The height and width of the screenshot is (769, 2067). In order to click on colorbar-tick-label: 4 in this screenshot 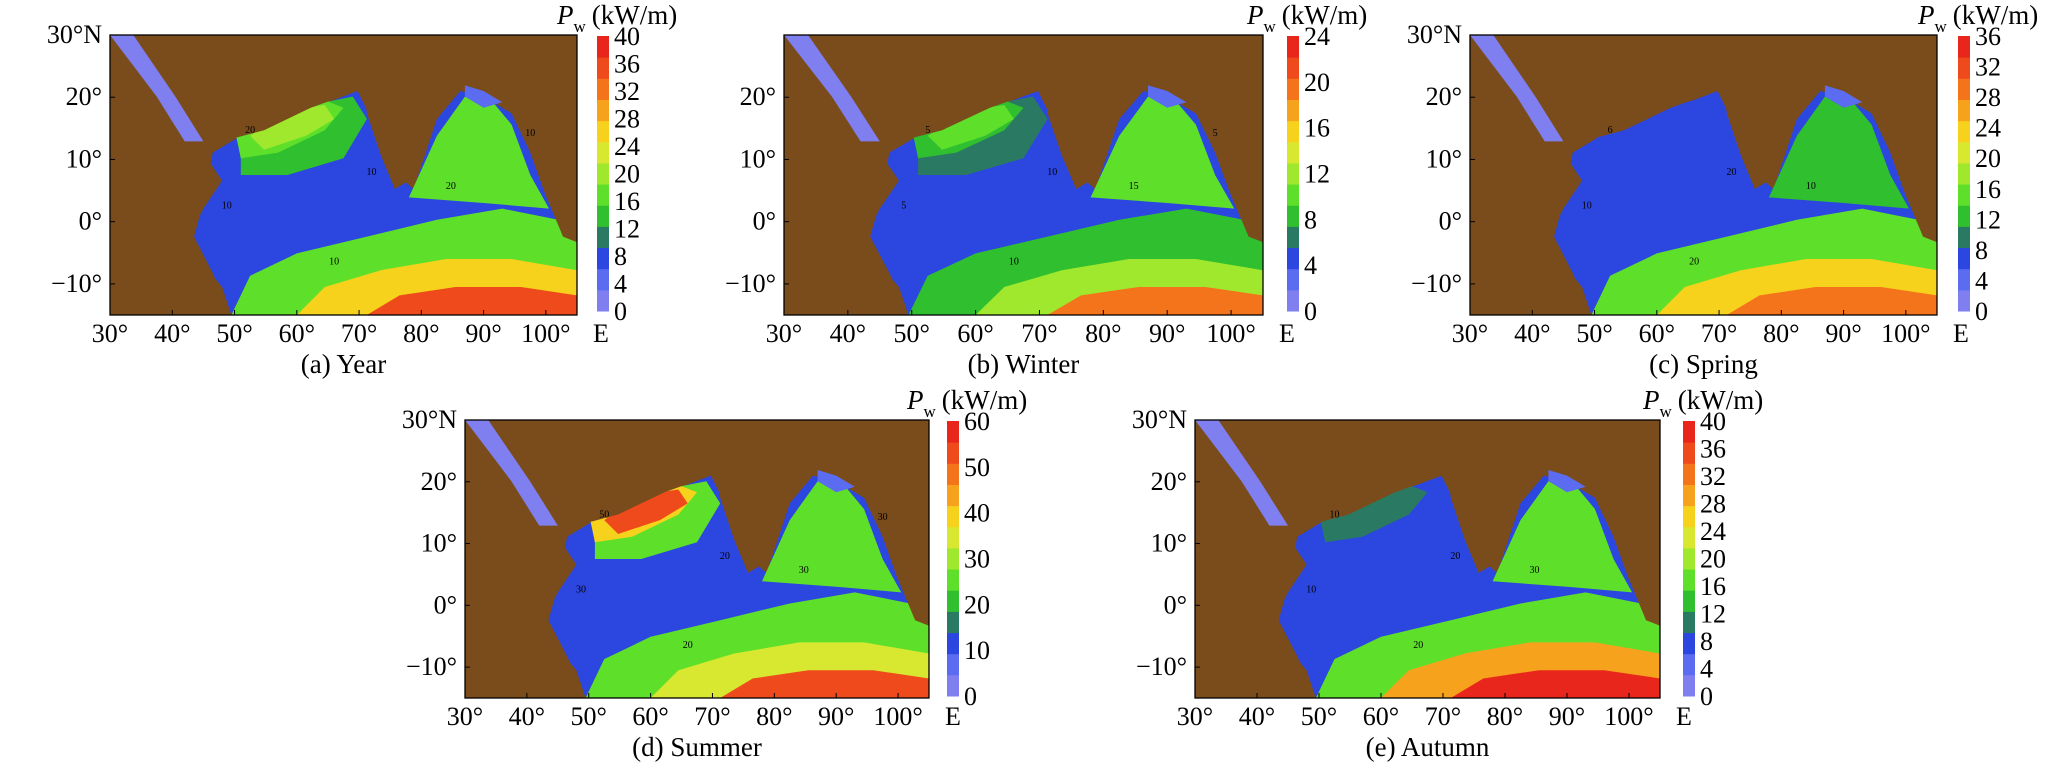, I will do `click(1310, 265)`.